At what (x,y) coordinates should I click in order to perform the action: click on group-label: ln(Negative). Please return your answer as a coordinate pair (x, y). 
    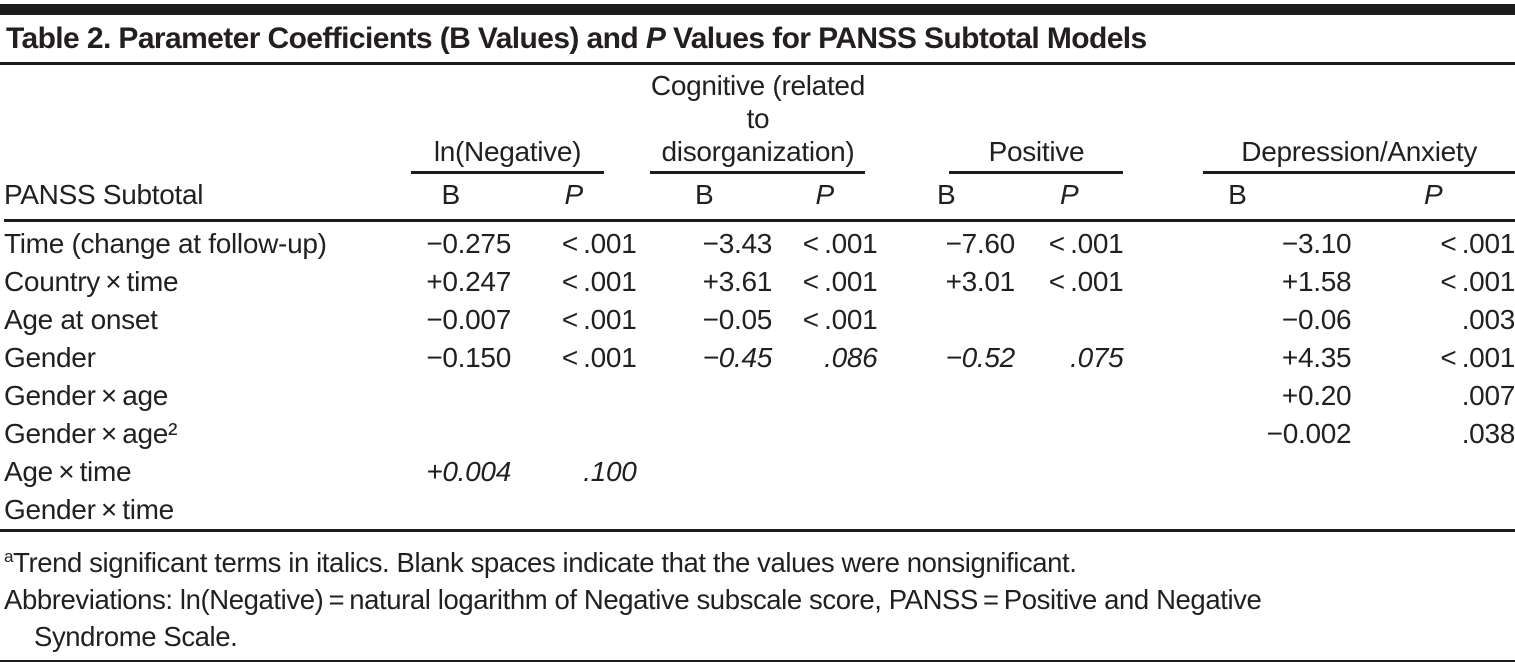
    Looking at the image, I should click on (507, 154).